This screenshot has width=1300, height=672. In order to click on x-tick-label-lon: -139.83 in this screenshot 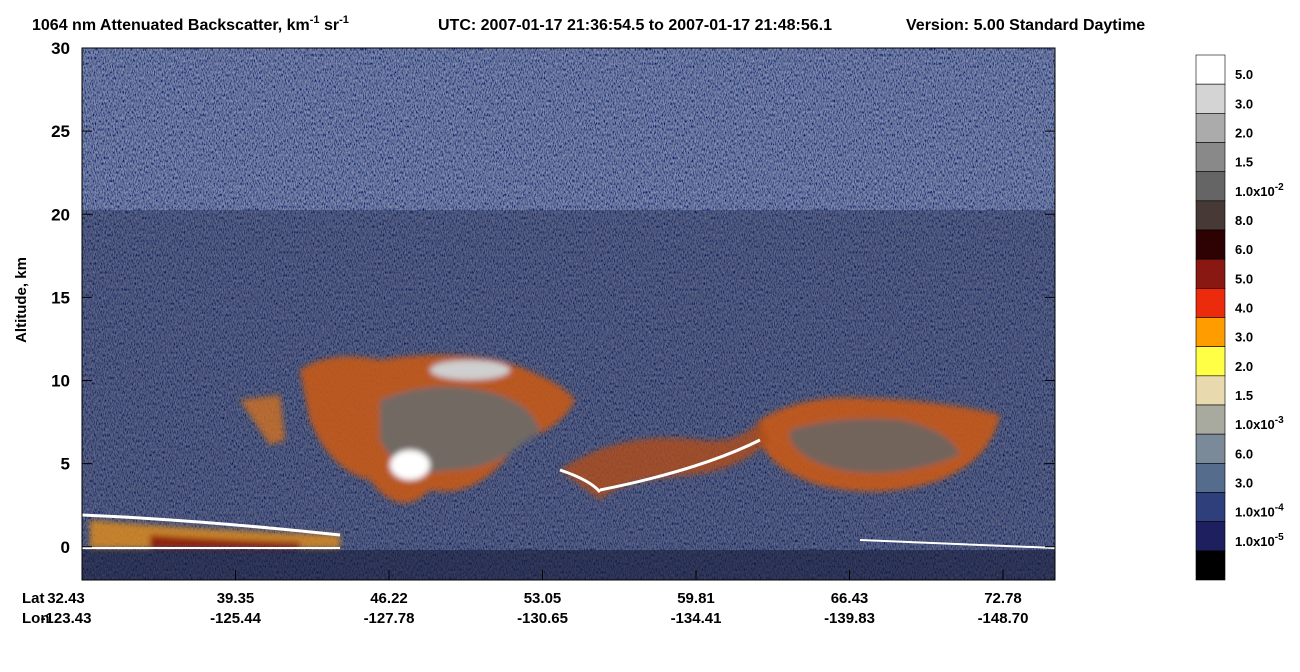, I will do `click(849, 618)`.